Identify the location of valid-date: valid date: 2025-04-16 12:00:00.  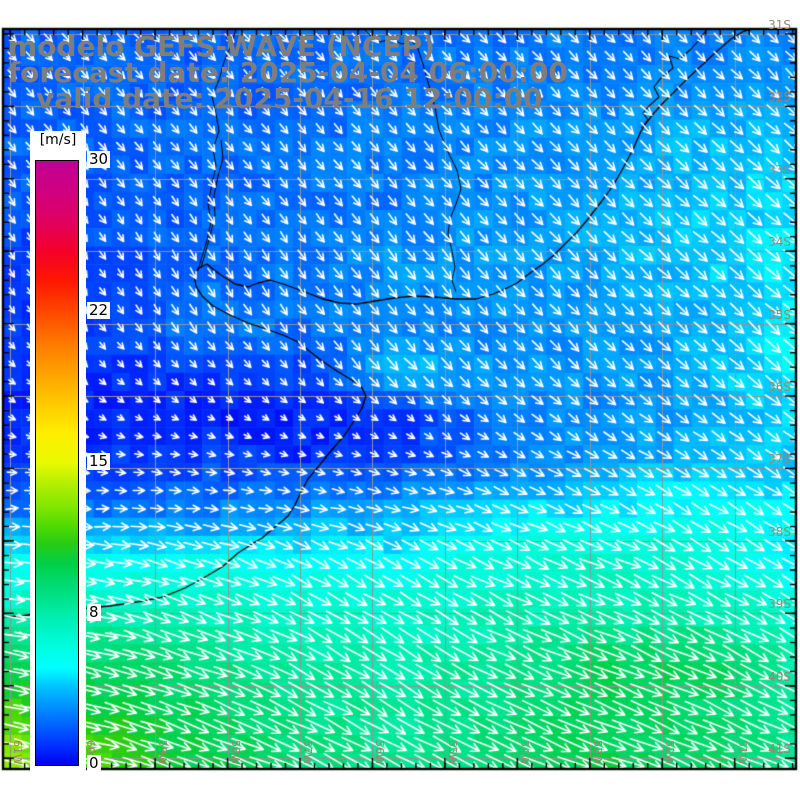
(289, 98).